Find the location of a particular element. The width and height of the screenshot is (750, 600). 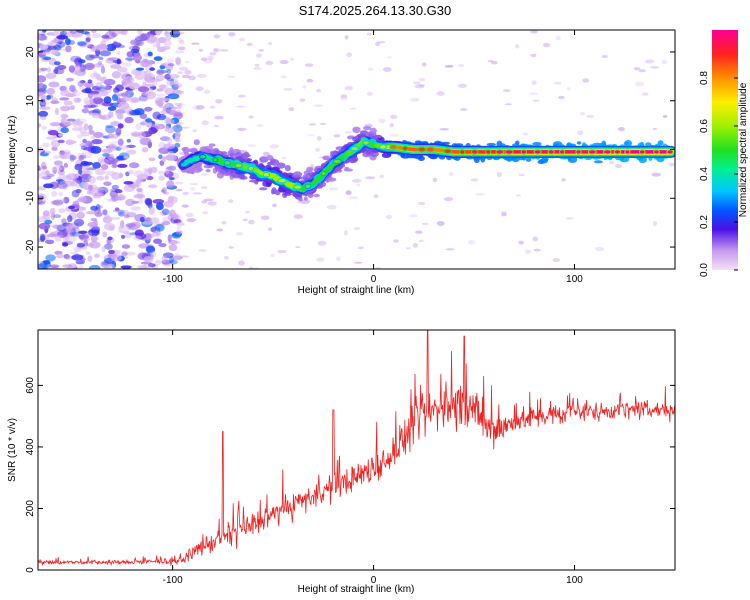

y-tick-label: 200 is located at coordinates (30, 508).